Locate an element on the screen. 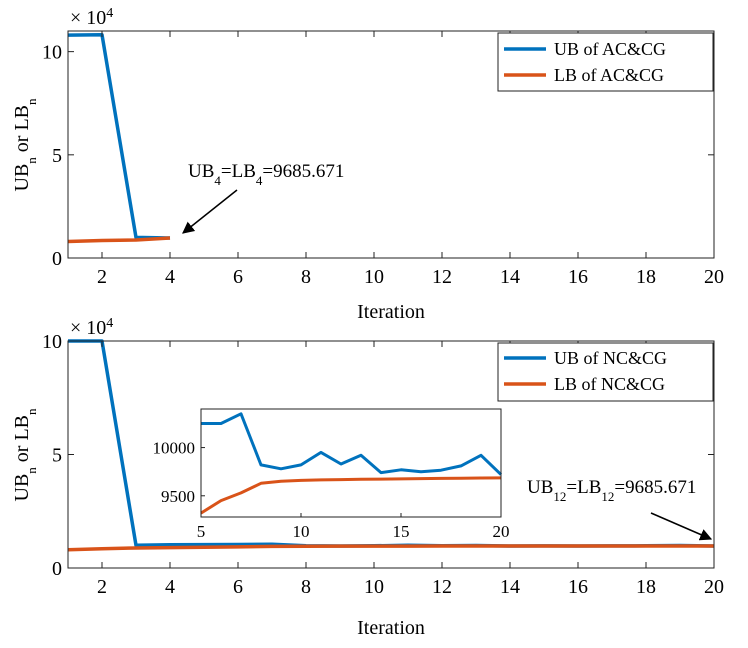 This screenshot has width=748, height=648. chart-2-annotation-arrow is located at coordinates (681, 526).